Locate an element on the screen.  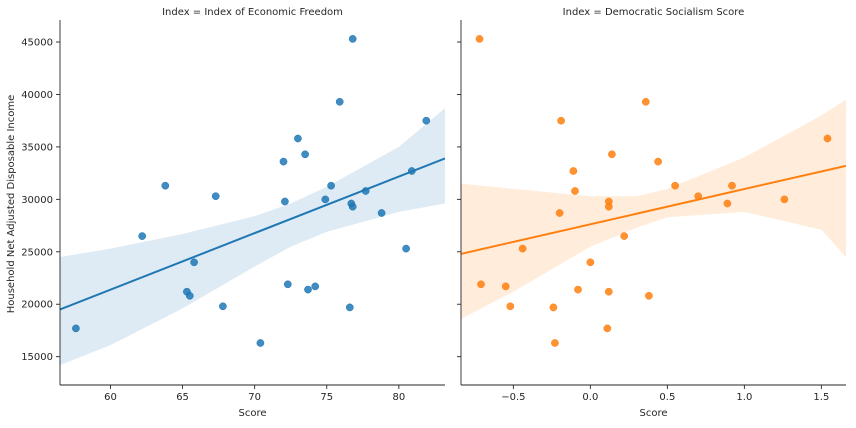
panel-title: Index = Index of Economic Freedom is located at coordinates (252, 12).